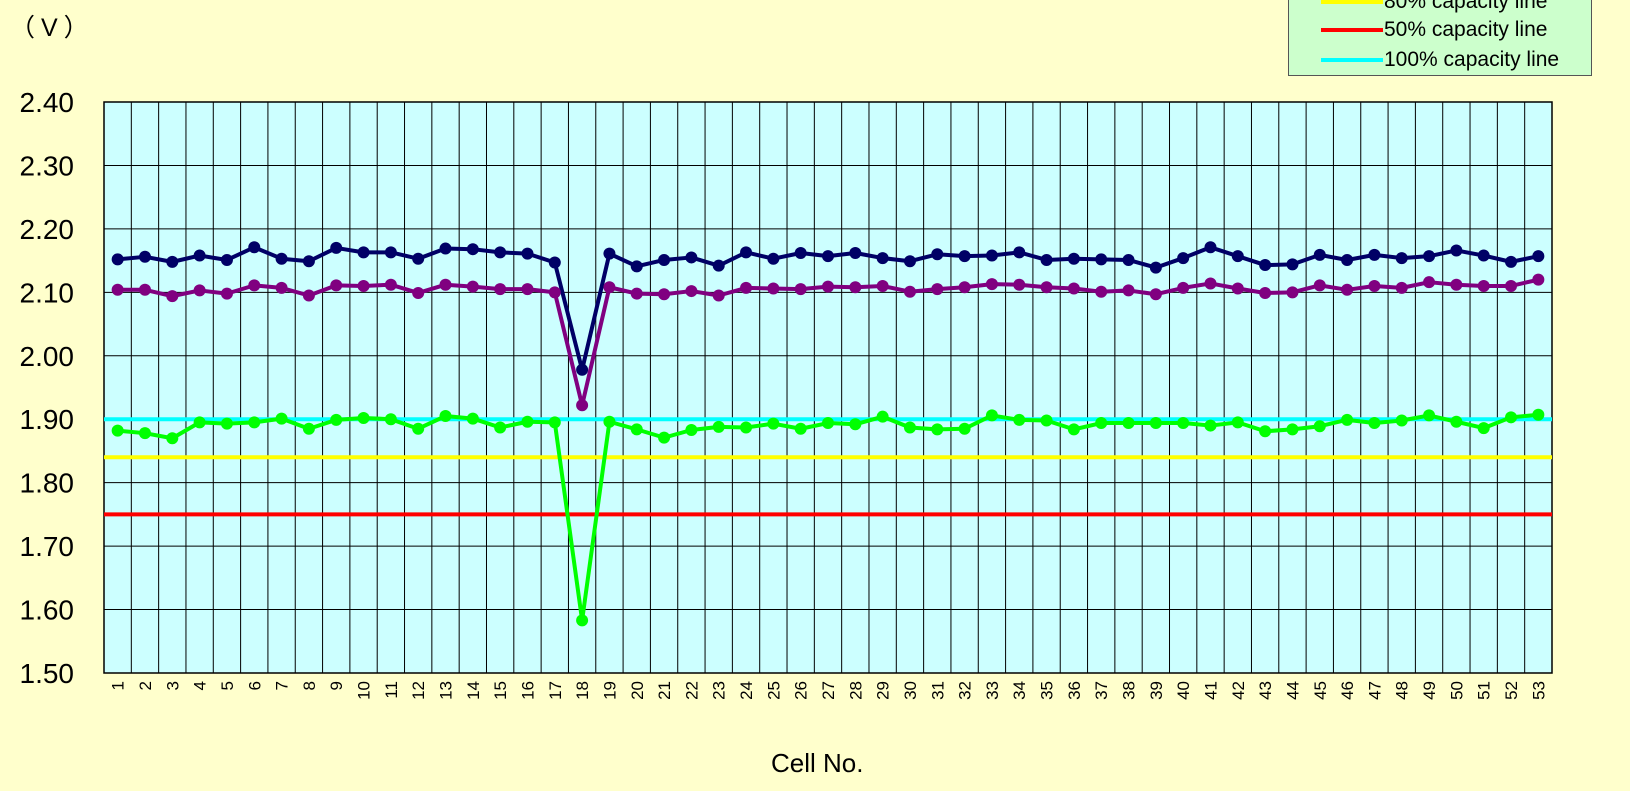 The image size is (1630, 791). What do you see at coordinates (47, 673) in the screenshot?
I see `y-tick-label: 1.50` at bounding box center [47, 673].